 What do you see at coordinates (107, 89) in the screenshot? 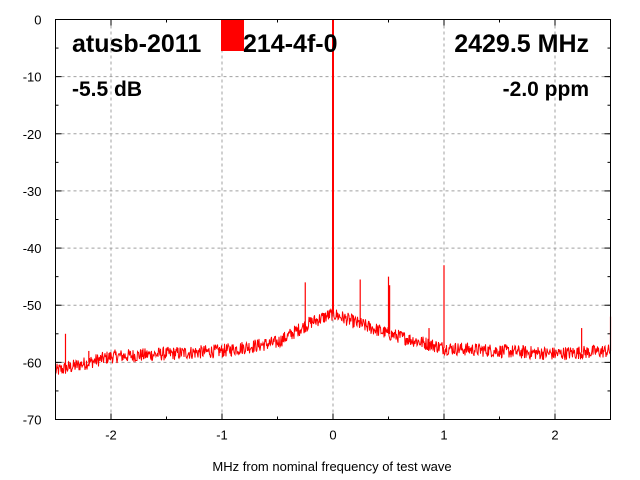
I see `level-label: -5.5 dB` at bounding box center [107, 89].